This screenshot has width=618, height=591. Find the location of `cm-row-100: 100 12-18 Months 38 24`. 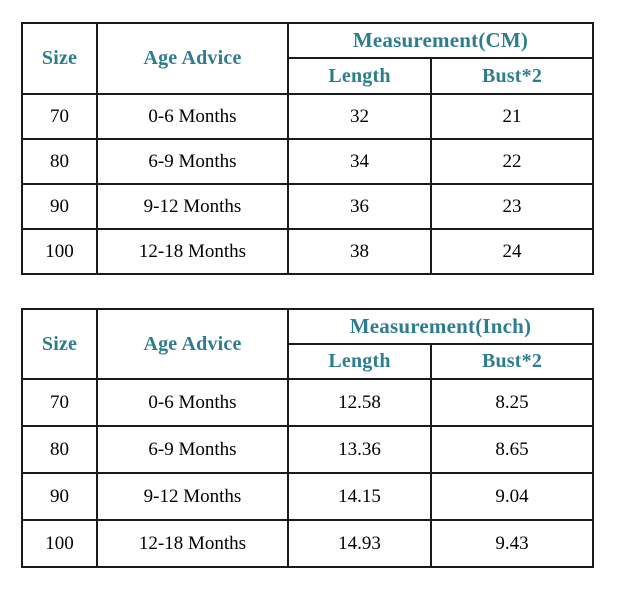

cm-row-100: 100 12-18 Months 38 24 is located at coordinates (307, 251).